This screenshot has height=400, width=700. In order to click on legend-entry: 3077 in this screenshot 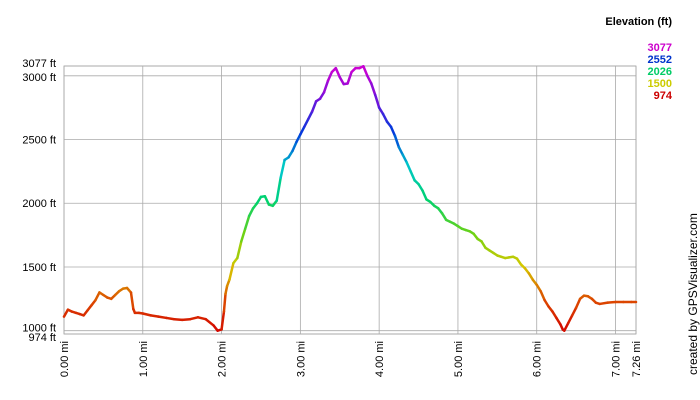, I will do `click(660, 48)`.